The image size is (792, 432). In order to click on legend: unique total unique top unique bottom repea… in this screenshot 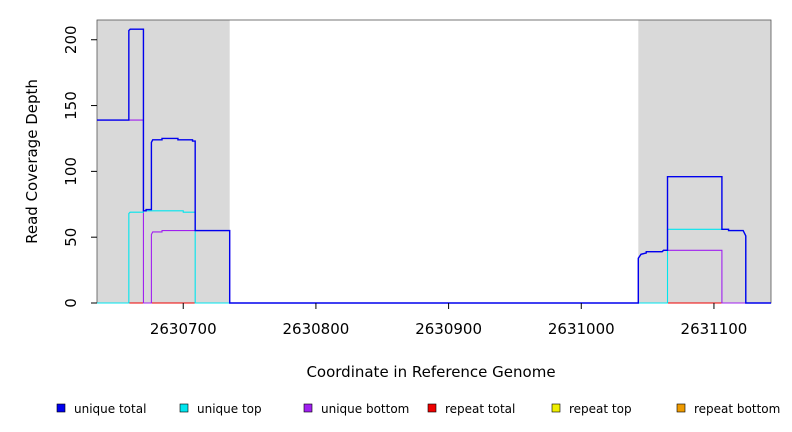, I will do `click(418, 409)`.